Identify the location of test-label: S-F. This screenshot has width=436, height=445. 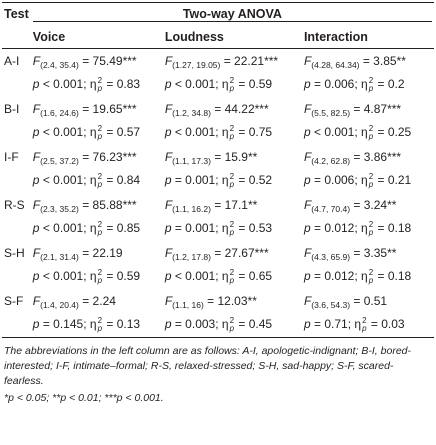
(16, 313).